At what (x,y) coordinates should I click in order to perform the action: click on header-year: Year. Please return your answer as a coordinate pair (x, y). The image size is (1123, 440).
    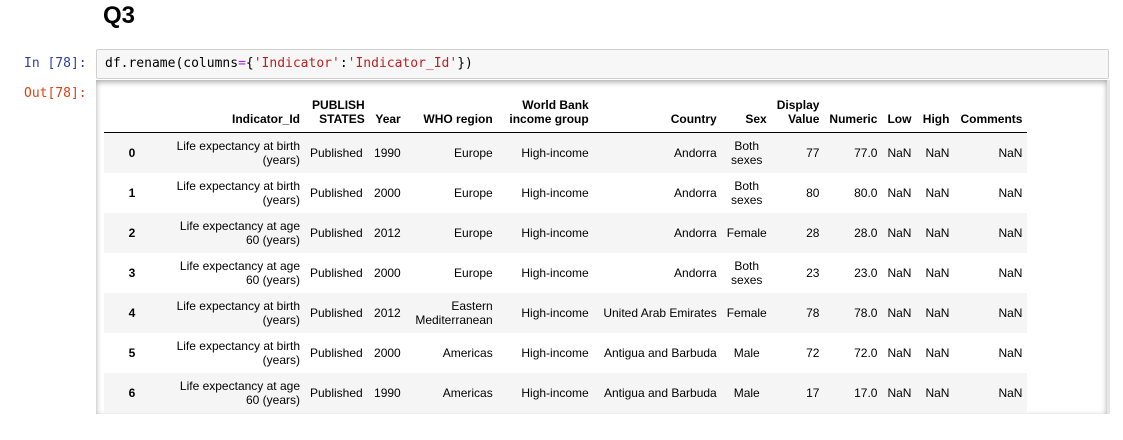
    Looking at the image, I should click on (388, 119).